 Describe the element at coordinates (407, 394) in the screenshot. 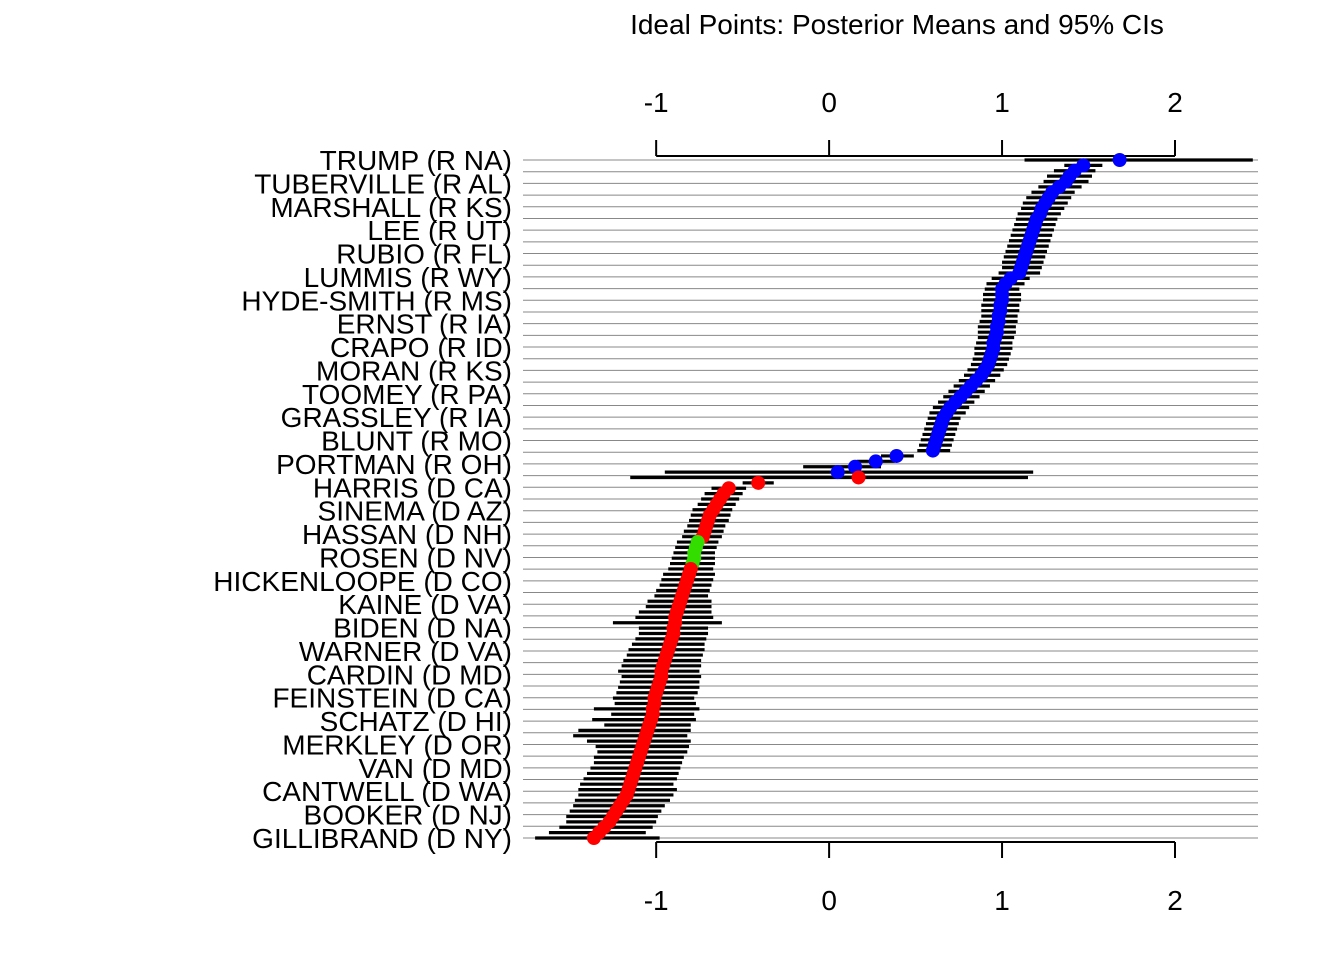

I see `row-label: TOOMEY (R PA)` at that location.